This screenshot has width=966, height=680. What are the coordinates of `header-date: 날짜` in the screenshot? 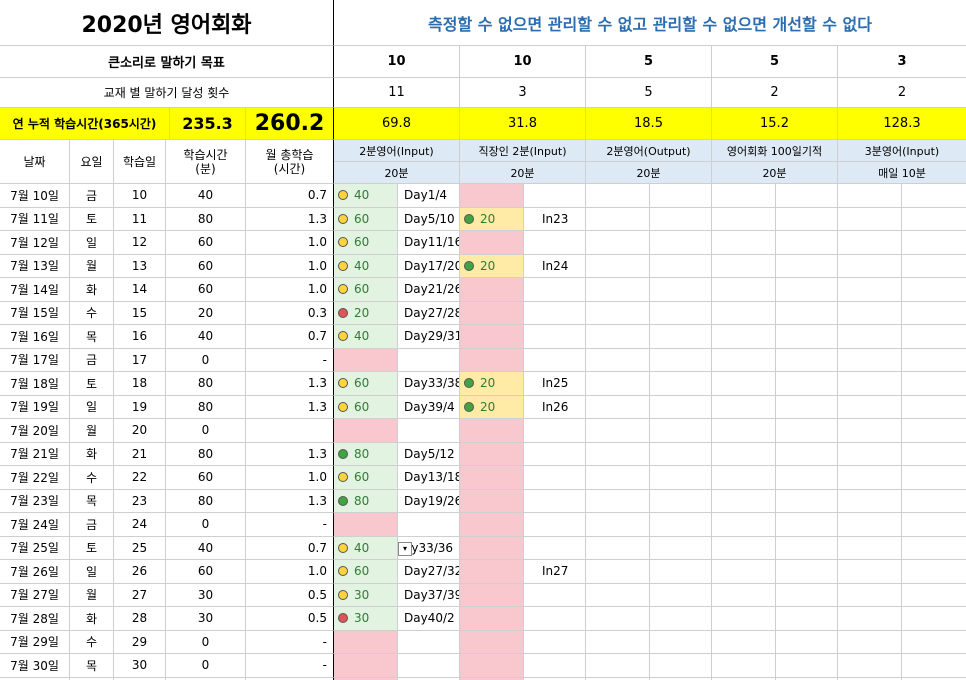 It's located at (35, 162).